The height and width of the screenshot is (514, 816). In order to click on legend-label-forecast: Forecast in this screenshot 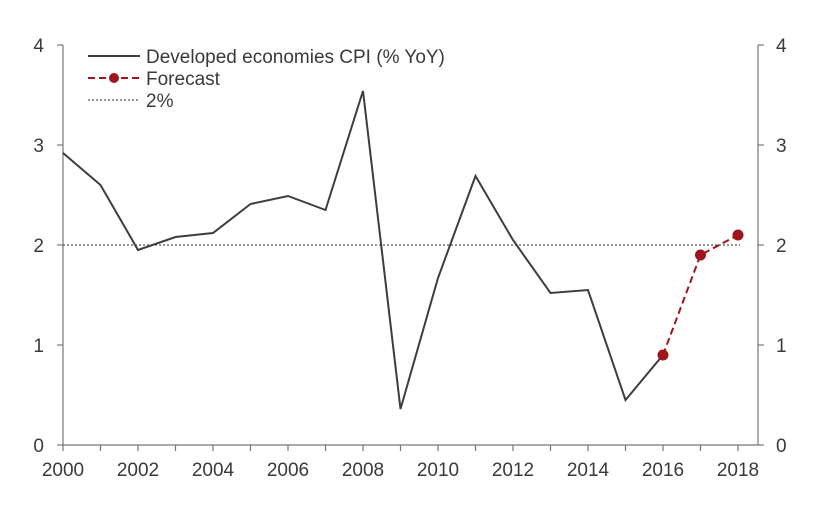, I will do `click(183, 79)`.